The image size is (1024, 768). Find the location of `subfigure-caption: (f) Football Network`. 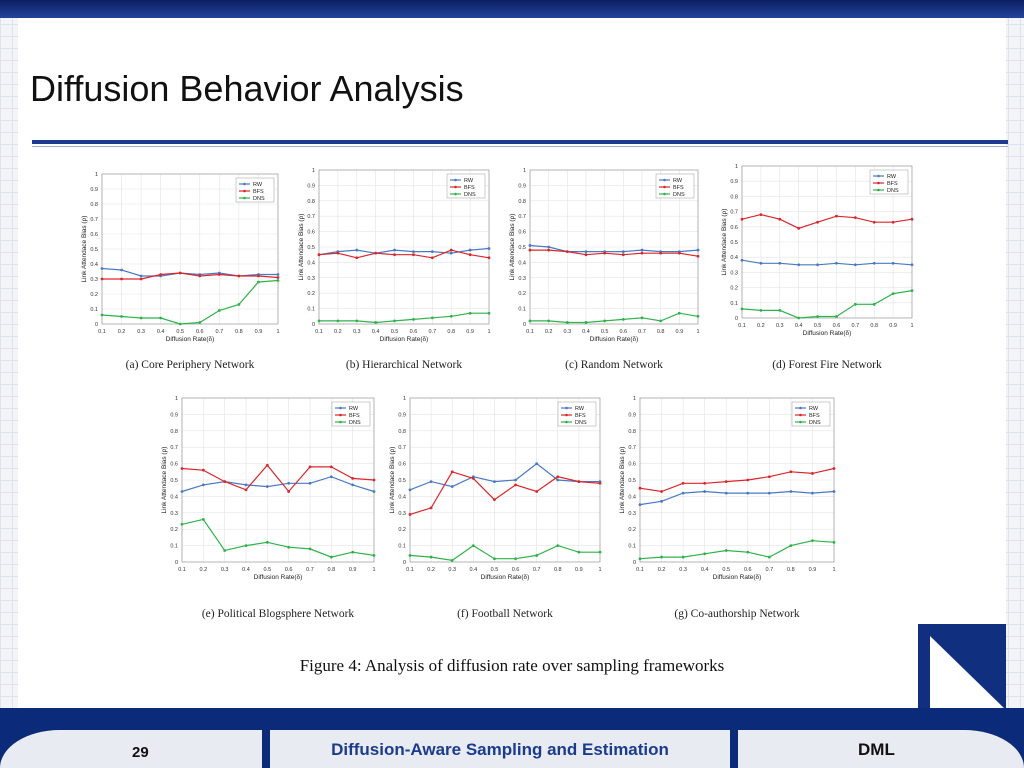

subfigure-caption: (f) Football Network is located at coordinates (505, 614).